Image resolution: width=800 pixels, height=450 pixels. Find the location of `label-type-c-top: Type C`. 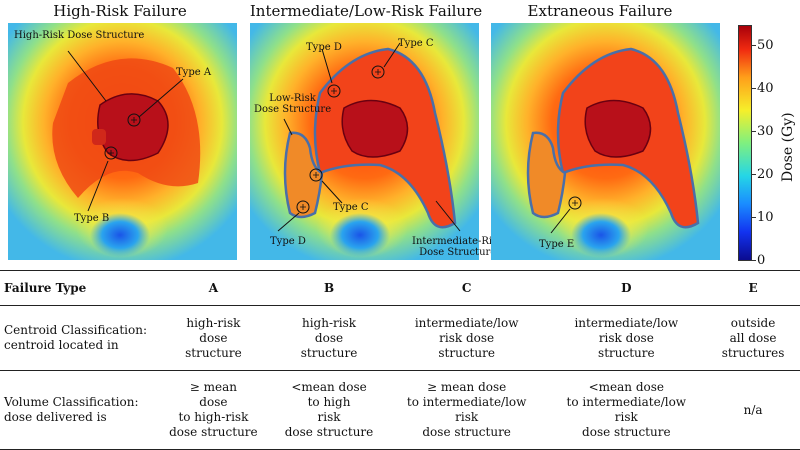

label-type-c-top: Type C is located at coordinates (416, 43).